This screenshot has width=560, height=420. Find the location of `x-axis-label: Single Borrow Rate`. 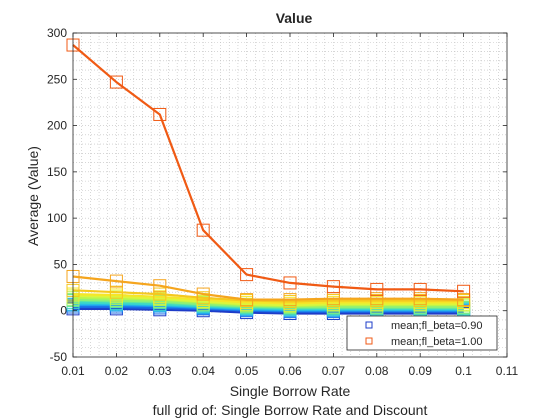

x-axis-label: Single Borrow Rate is located at coordinates (290, 391).